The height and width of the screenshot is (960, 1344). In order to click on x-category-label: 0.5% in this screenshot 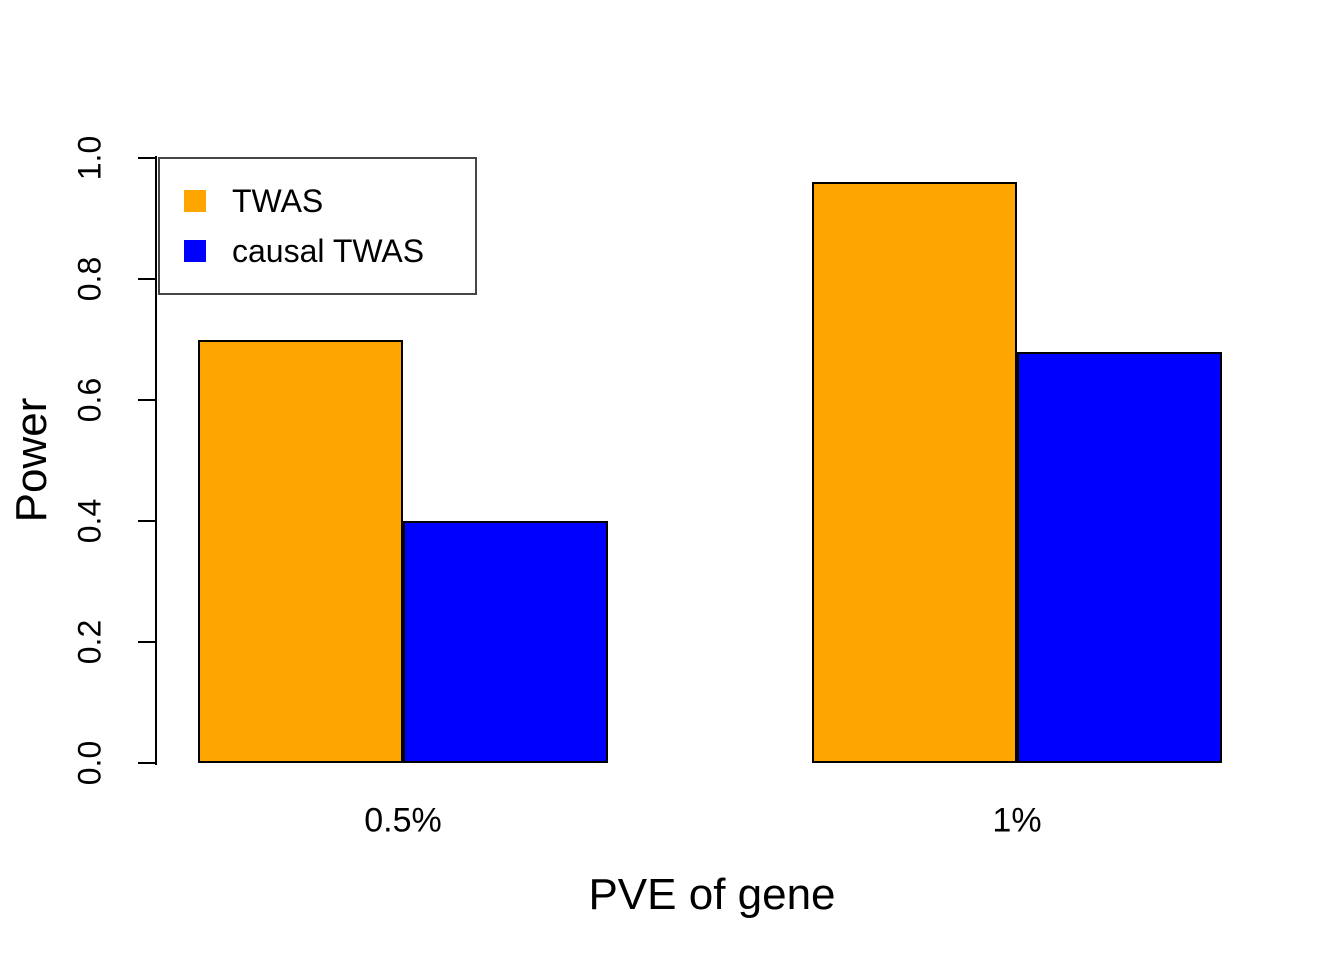, I will do `click(403, 820)`.